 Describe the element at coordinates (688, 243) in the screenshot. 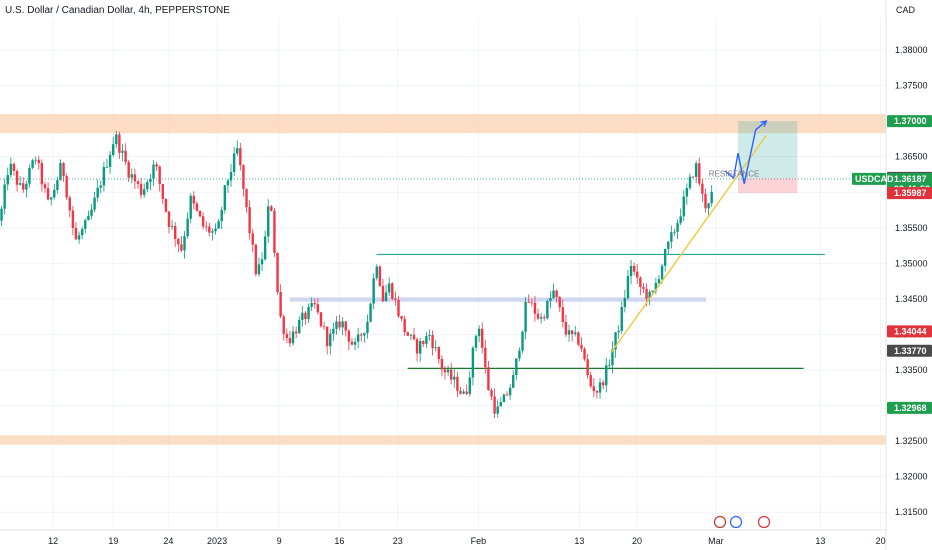

I see `trendline` at that location.